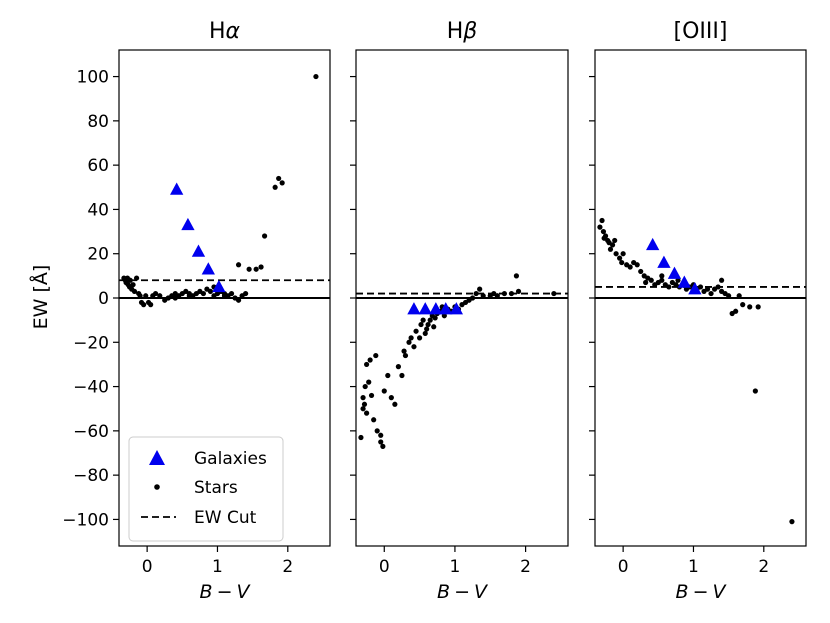  Describe the element at coordinates (157, 457) in the screenshot. I see `legend-galaxy-marker` at that location.